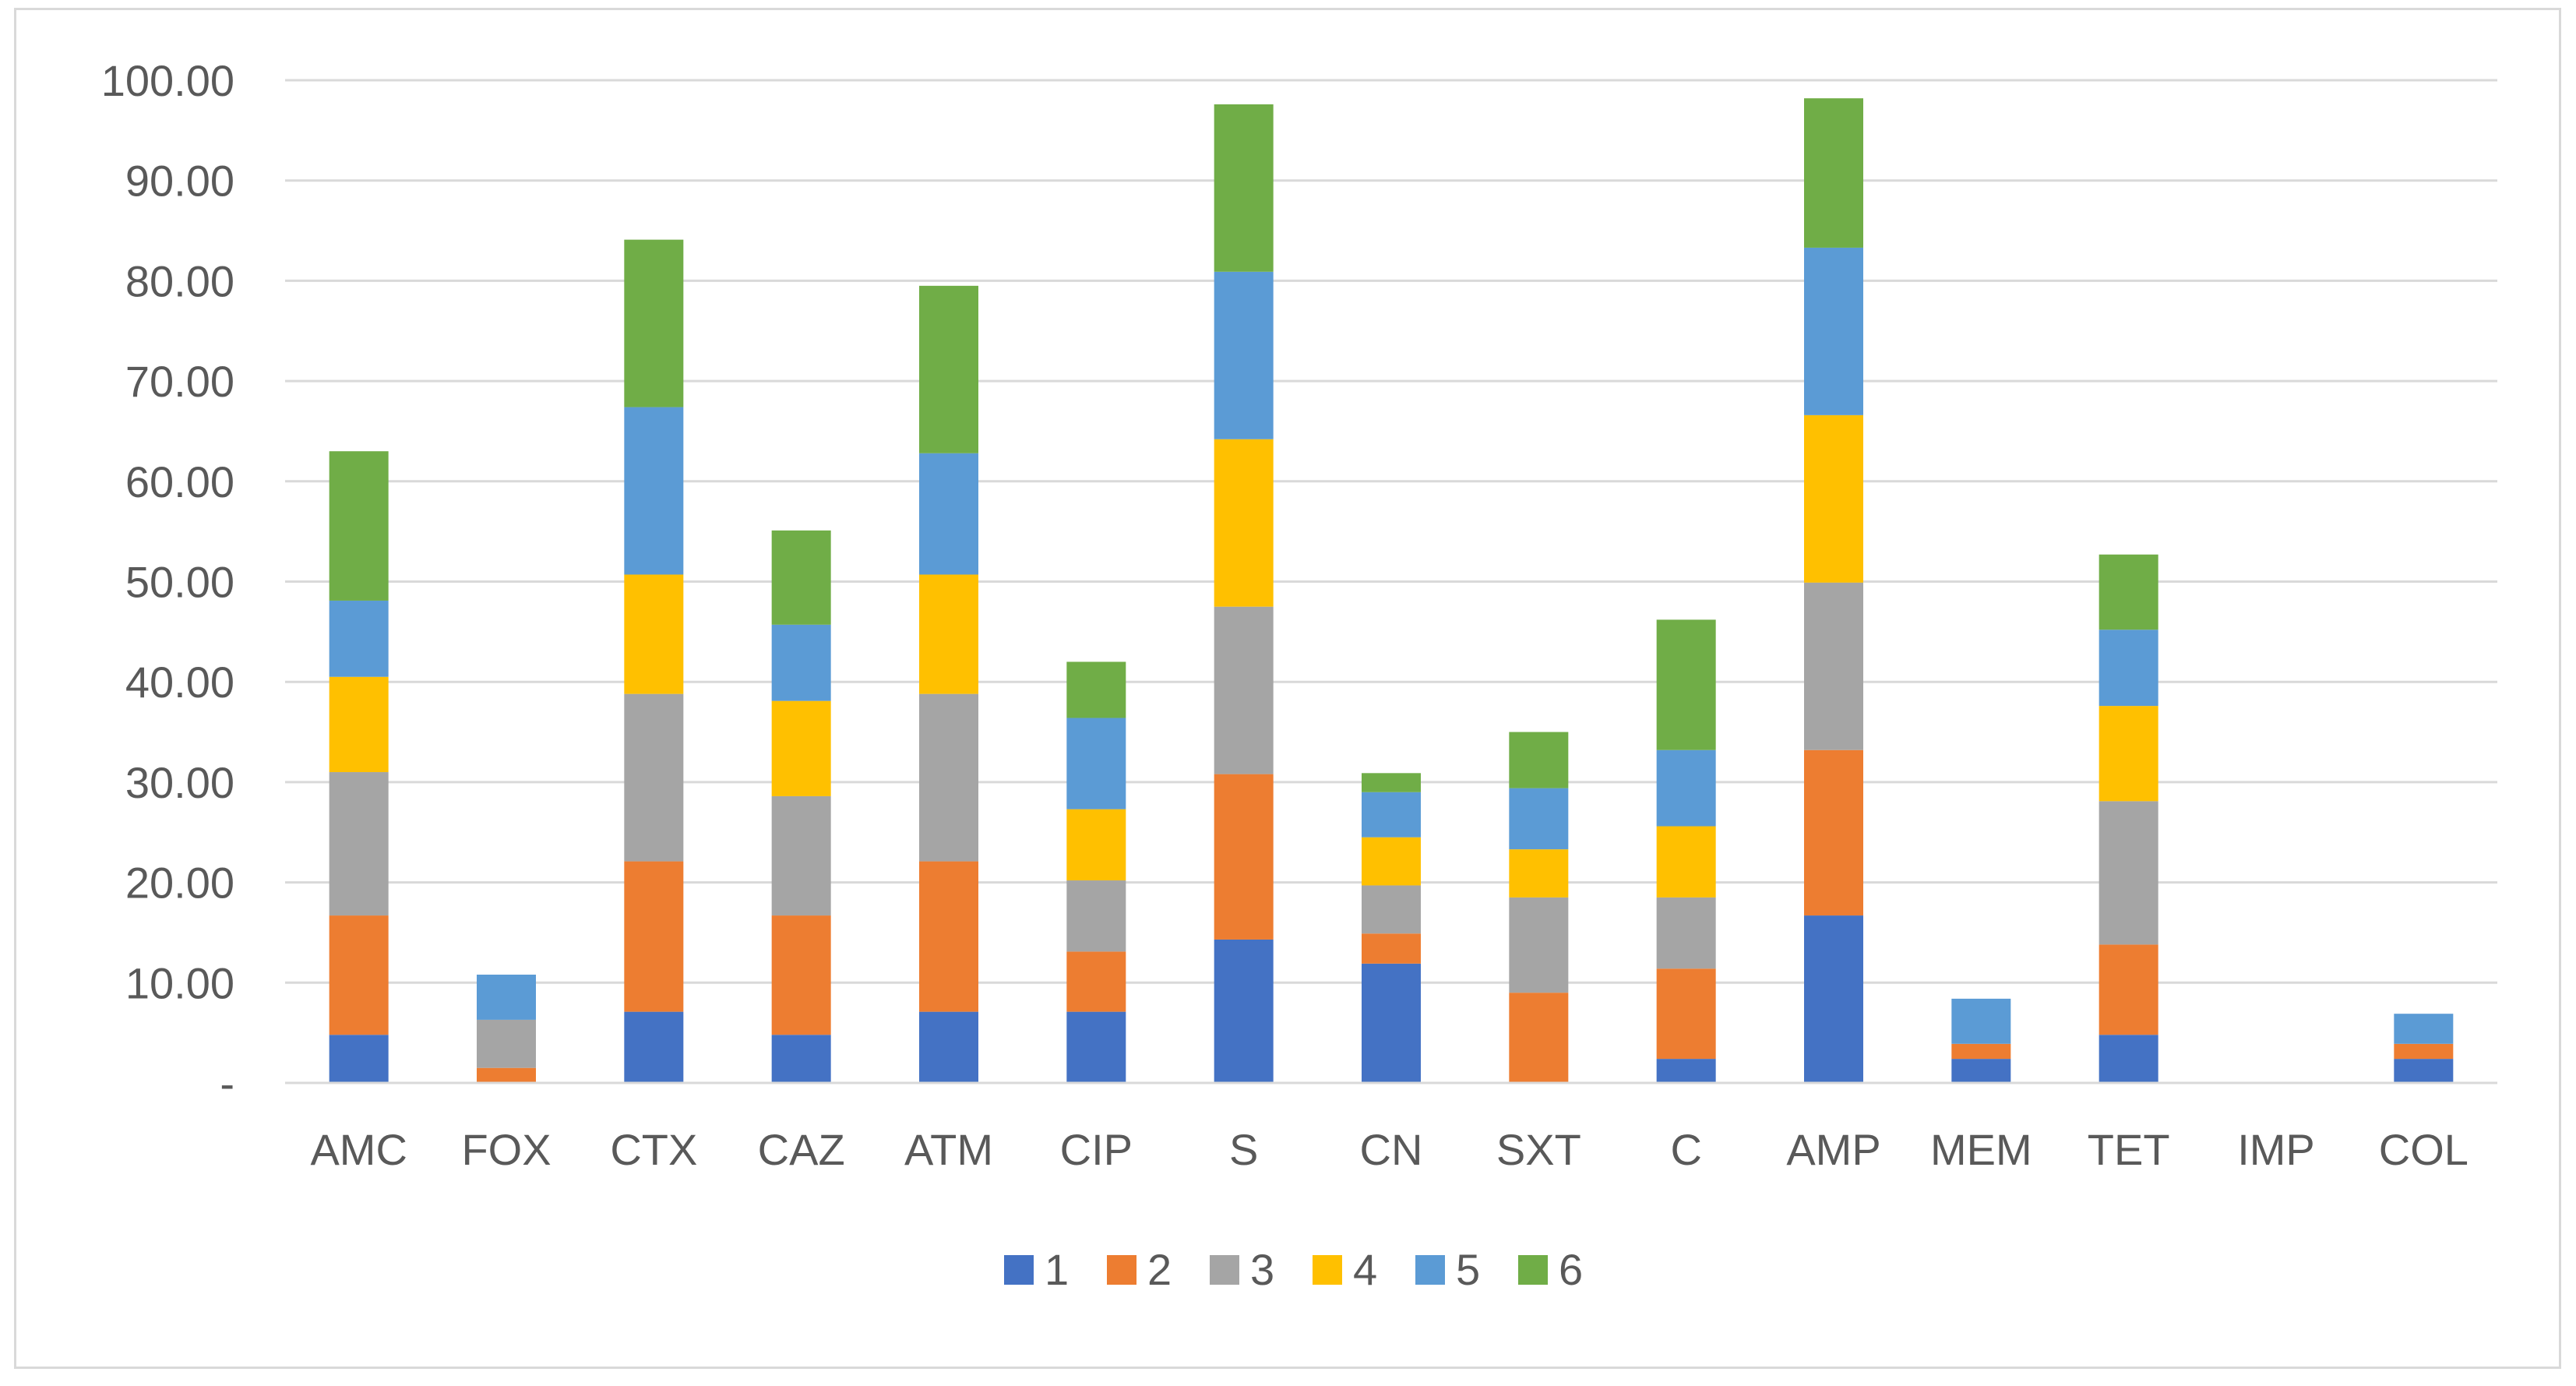 The image size is (2576, 1386). Describe the element at coordinates (1981, 1149) in the screenshot. I see `x-category-label: MEM` at that location.